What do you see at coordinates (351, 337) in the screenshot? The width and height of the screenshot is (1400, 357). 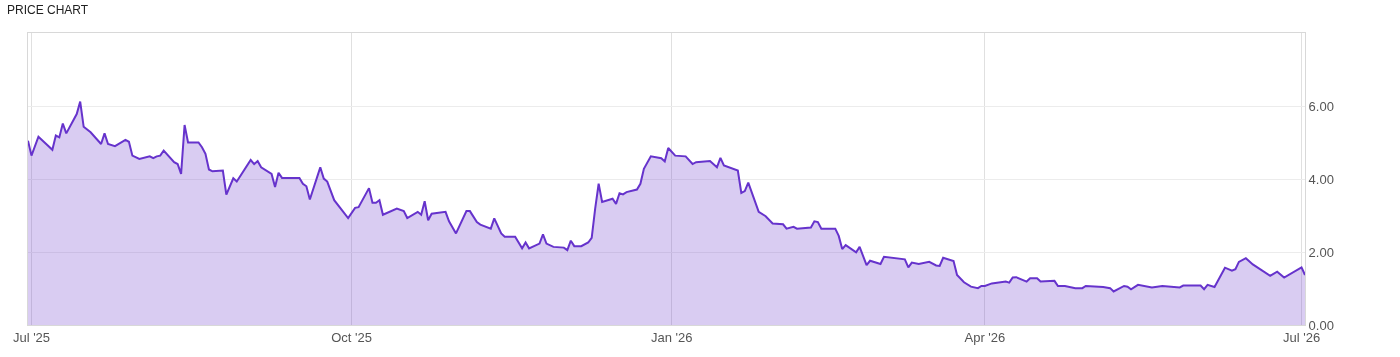 I see `x-tick-label: Oct '25` at bounding box center [351, 337].